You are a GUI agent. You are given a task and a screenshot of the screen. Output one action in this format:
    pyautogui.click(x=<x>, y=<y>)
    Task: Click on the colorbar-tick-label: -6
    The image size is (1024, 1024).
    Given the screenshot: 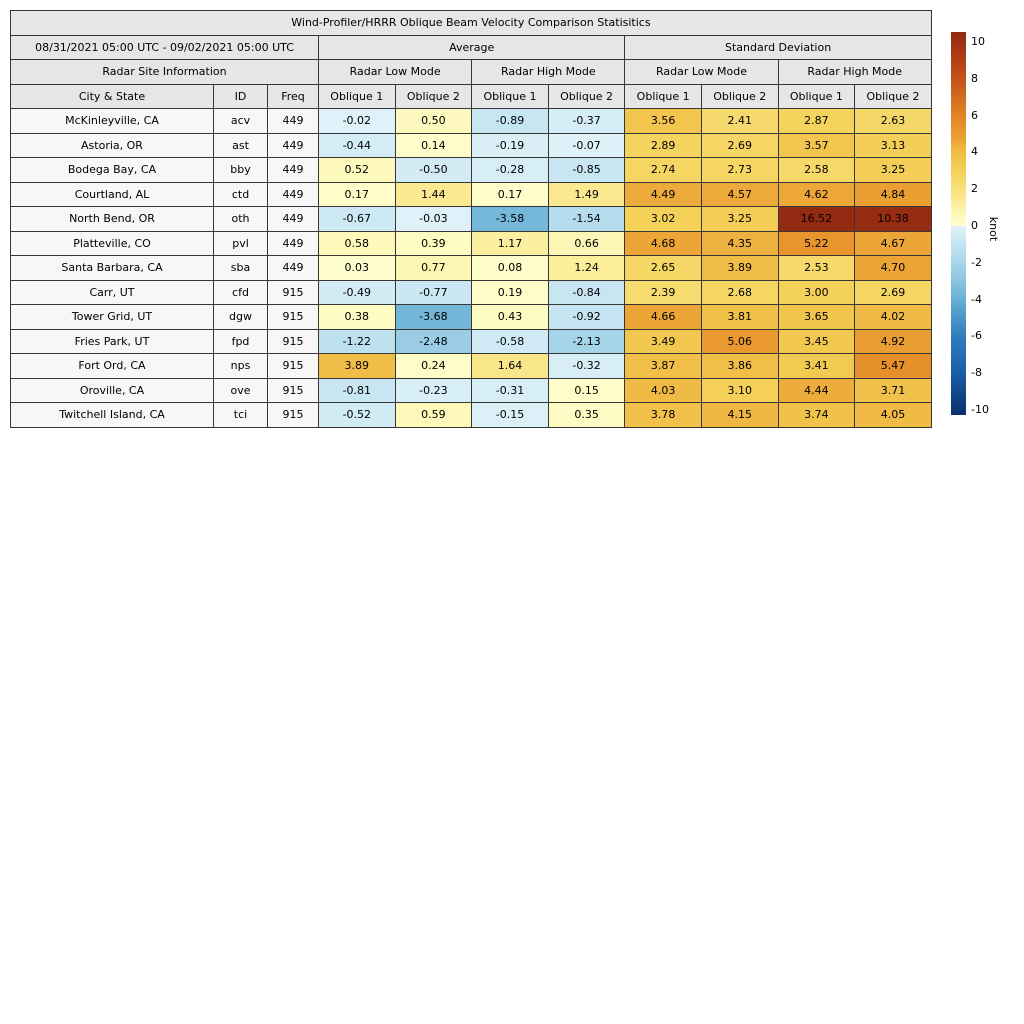 What is the action you would take?
    pyautogui.click(x=976, y=336)
    